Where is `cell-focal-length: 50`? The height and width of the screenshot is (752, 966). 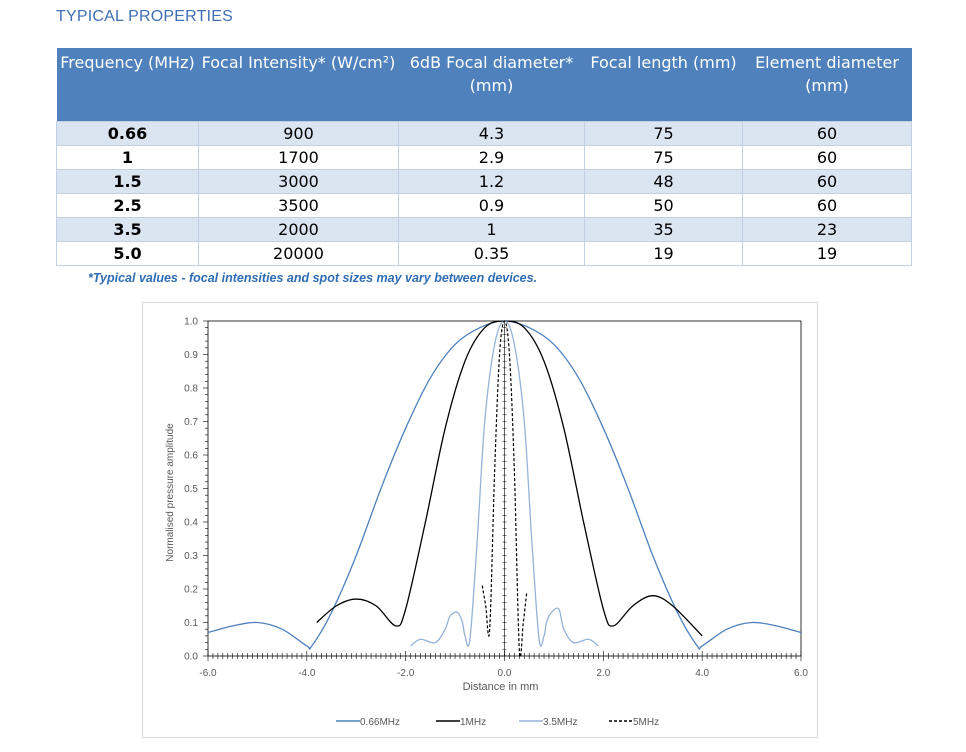
cell-focal-length: 50 is located at coordinates (663, 205).